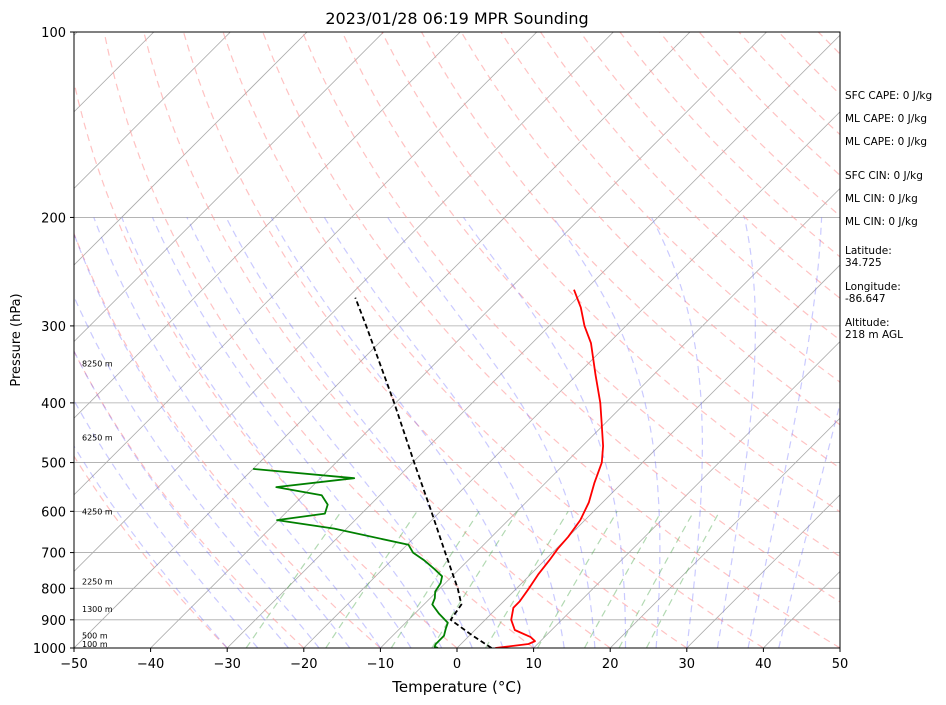 This screenshot has width=946, height=705. Describe the element at coordinates (226, 664) in the screenshot. I see `x-tick-label: −30` at that location.